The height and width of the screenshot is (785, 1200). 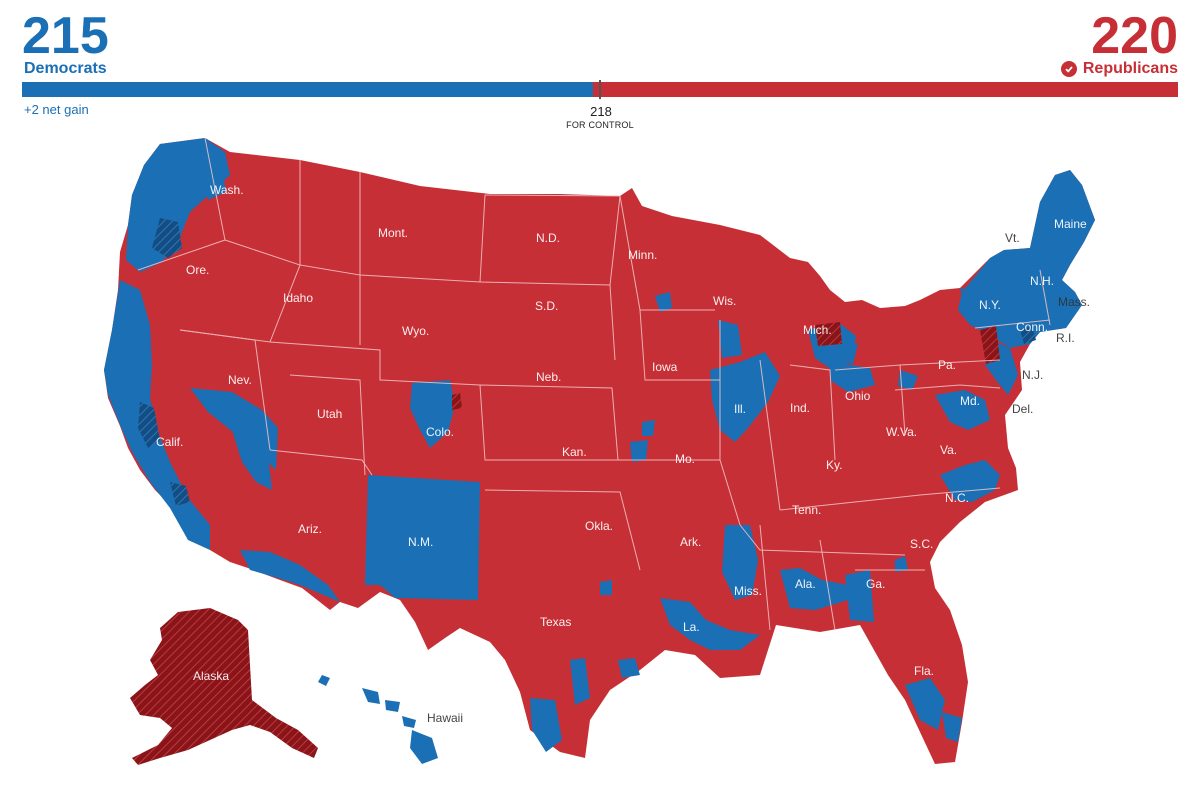 I want to click on democrat-seat-count: 215, so click(x=65, y=36).